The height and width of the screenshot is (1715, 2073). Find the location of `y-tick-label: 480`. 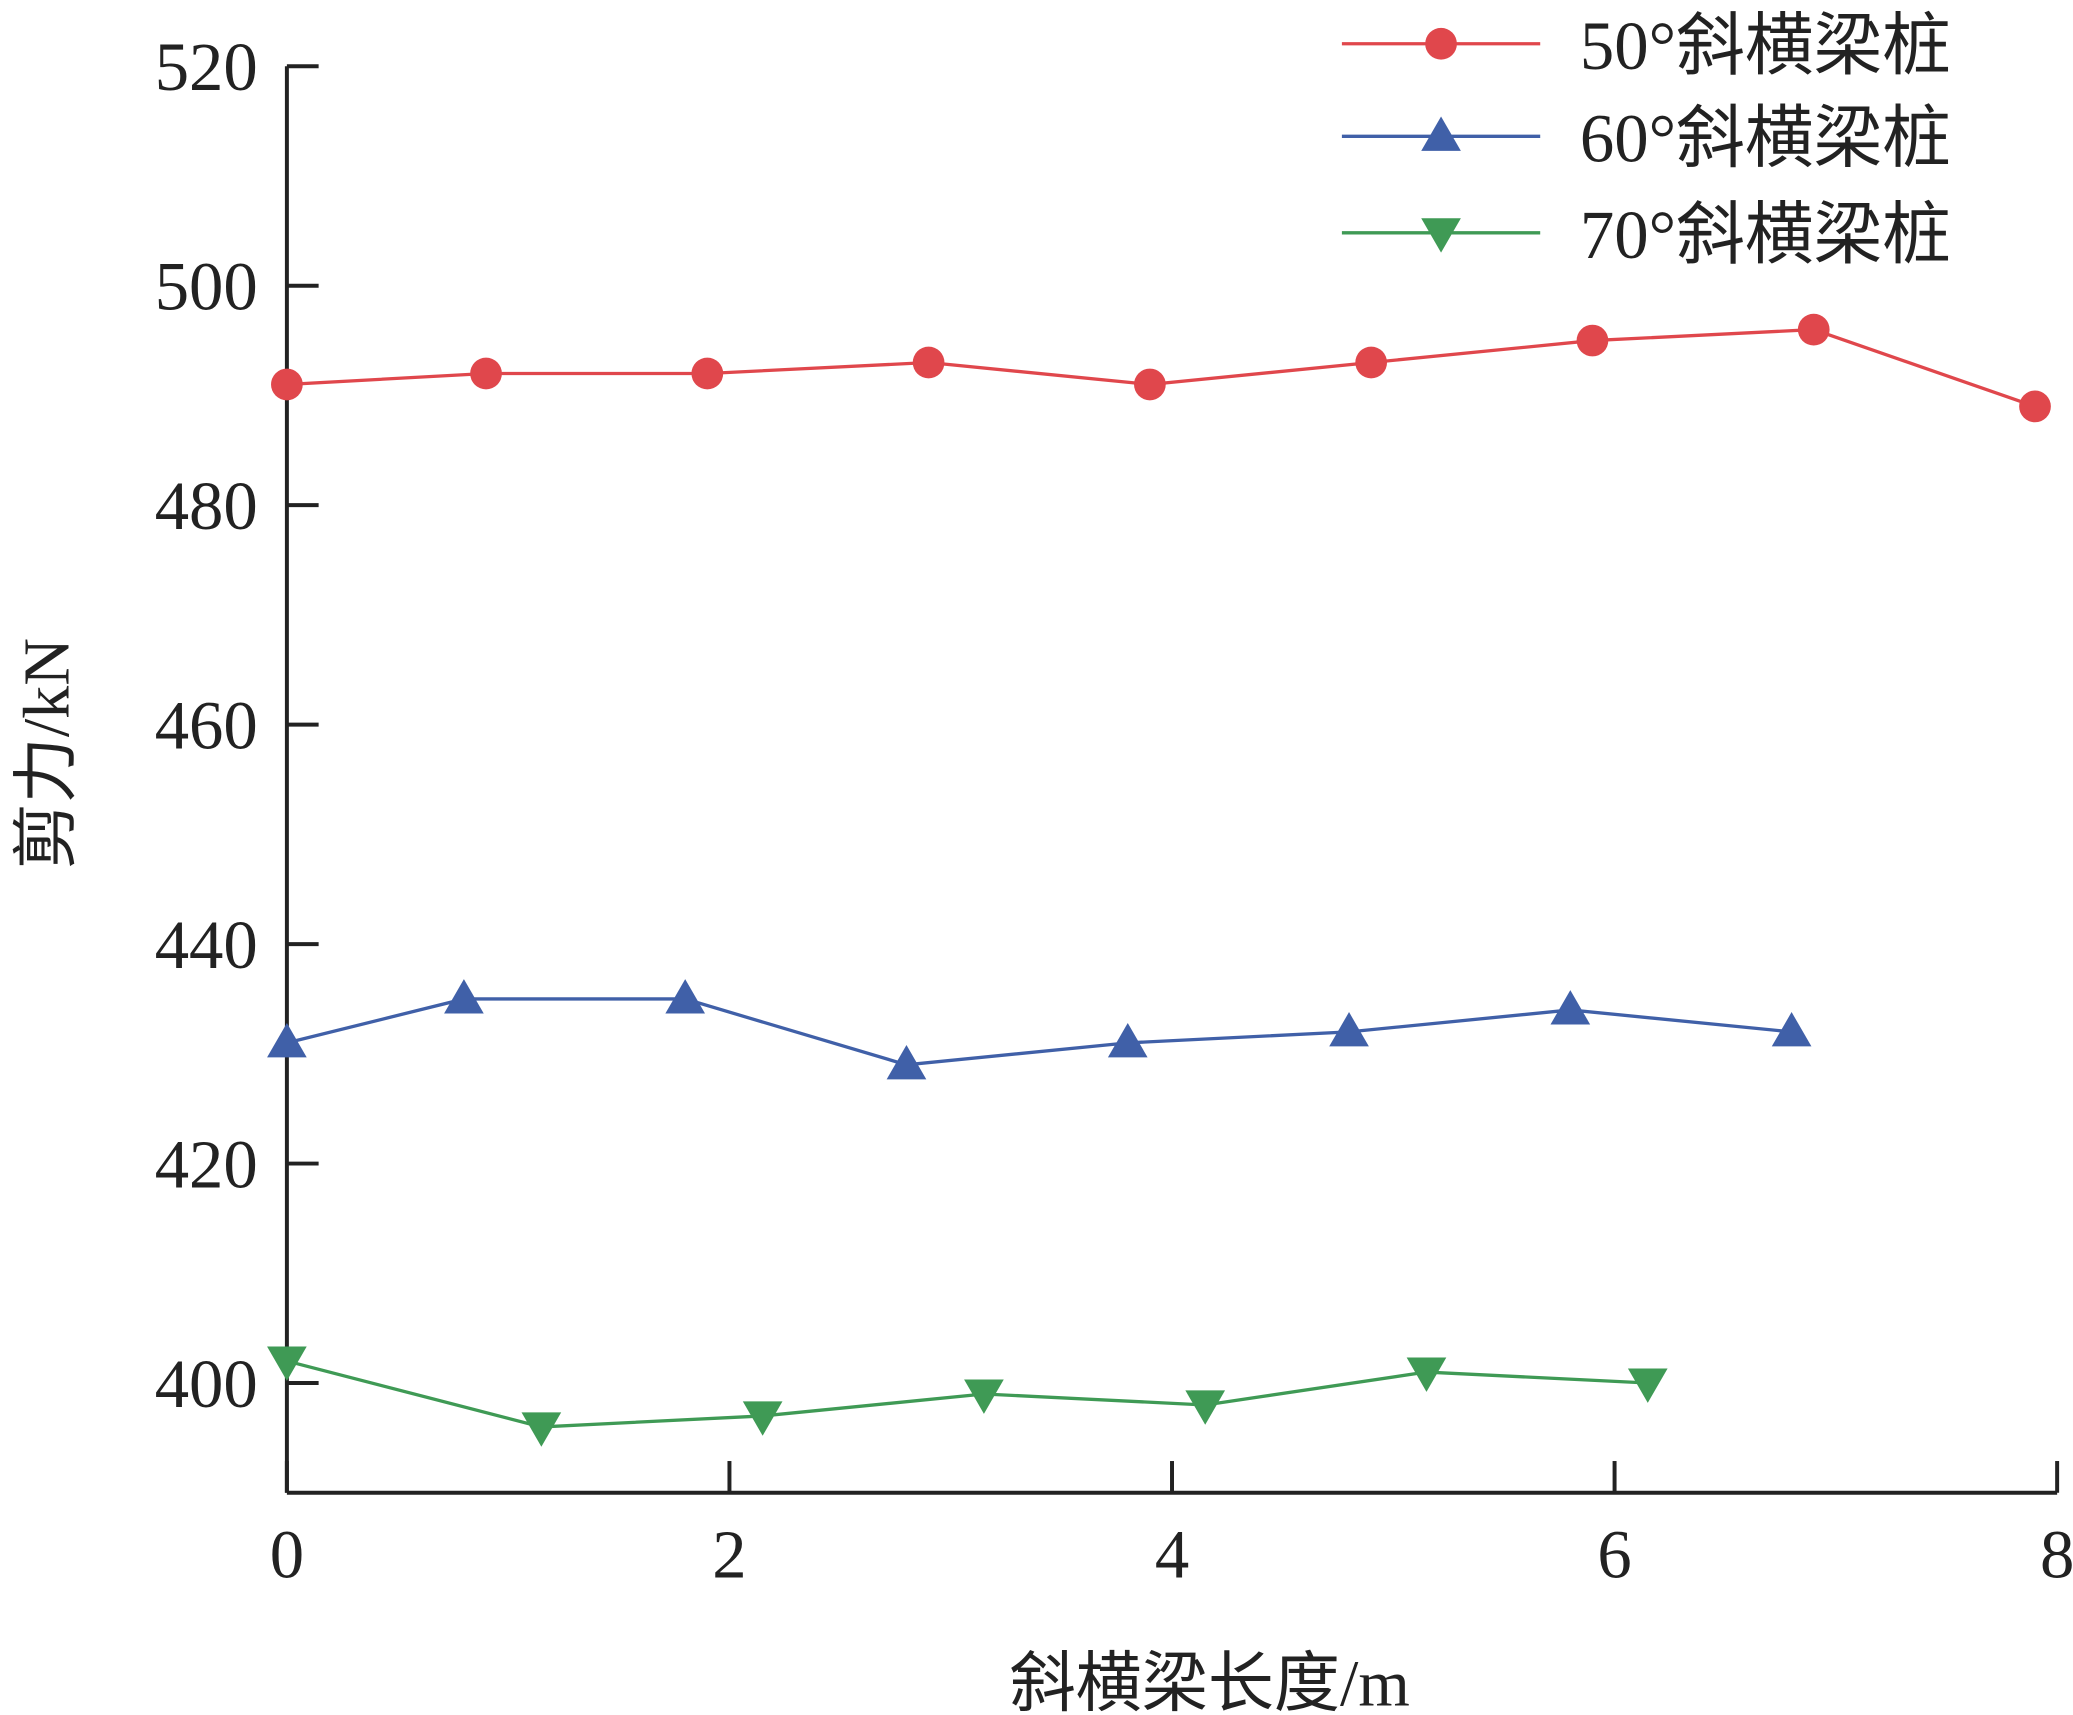

y-tick-label: 480 is located at coordinates (206, 506).